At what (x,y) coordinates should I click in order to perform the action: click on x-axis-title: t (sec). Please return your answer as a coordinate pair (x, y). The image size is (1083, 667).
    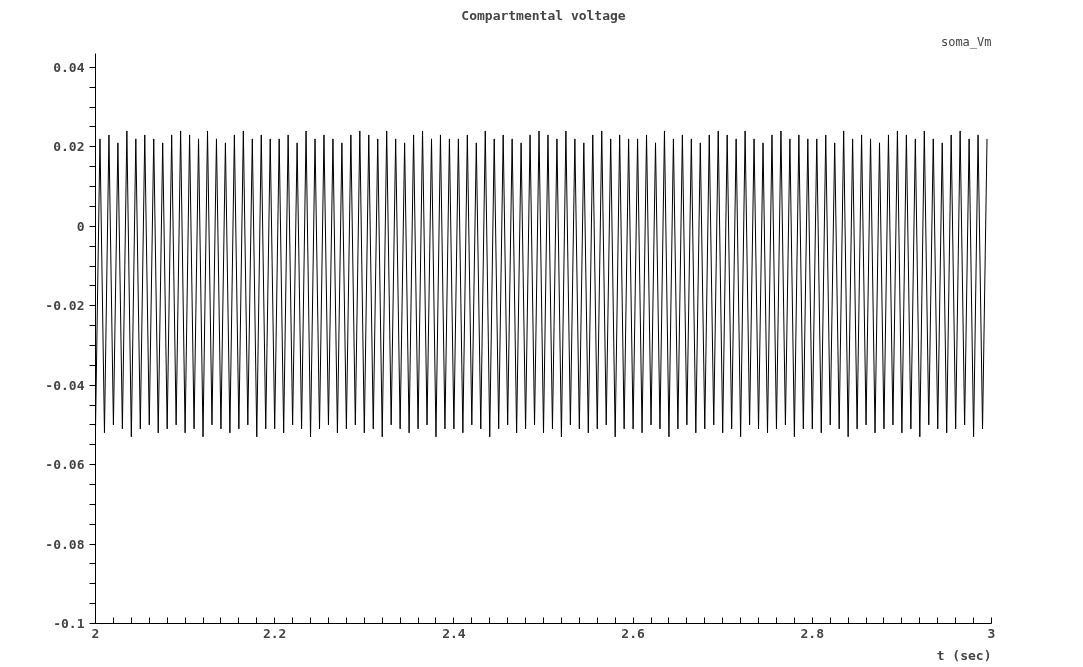
    Looking at the image, I should click on (964, 655).